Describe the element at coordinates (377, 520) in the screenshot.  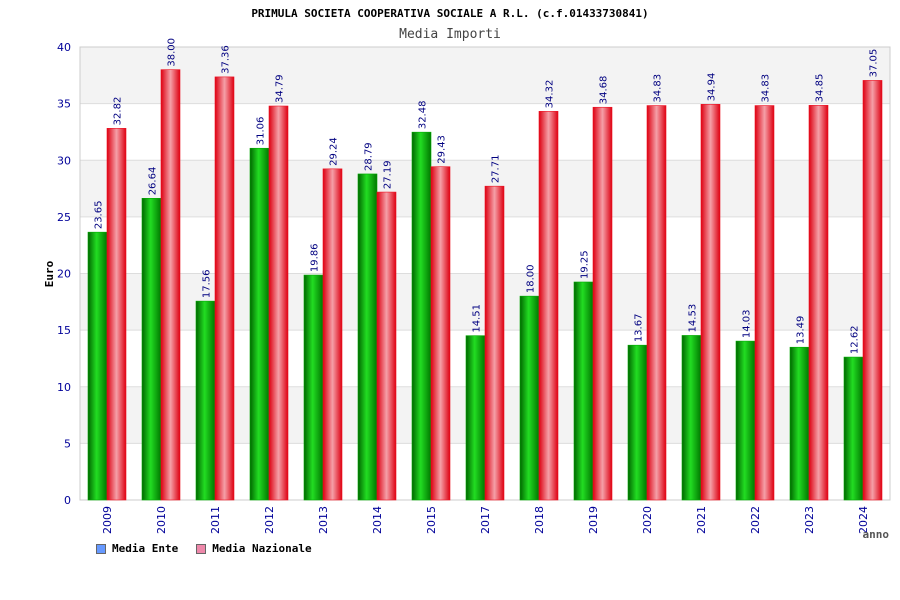
I see `x-tick-label: 2014` at that location.